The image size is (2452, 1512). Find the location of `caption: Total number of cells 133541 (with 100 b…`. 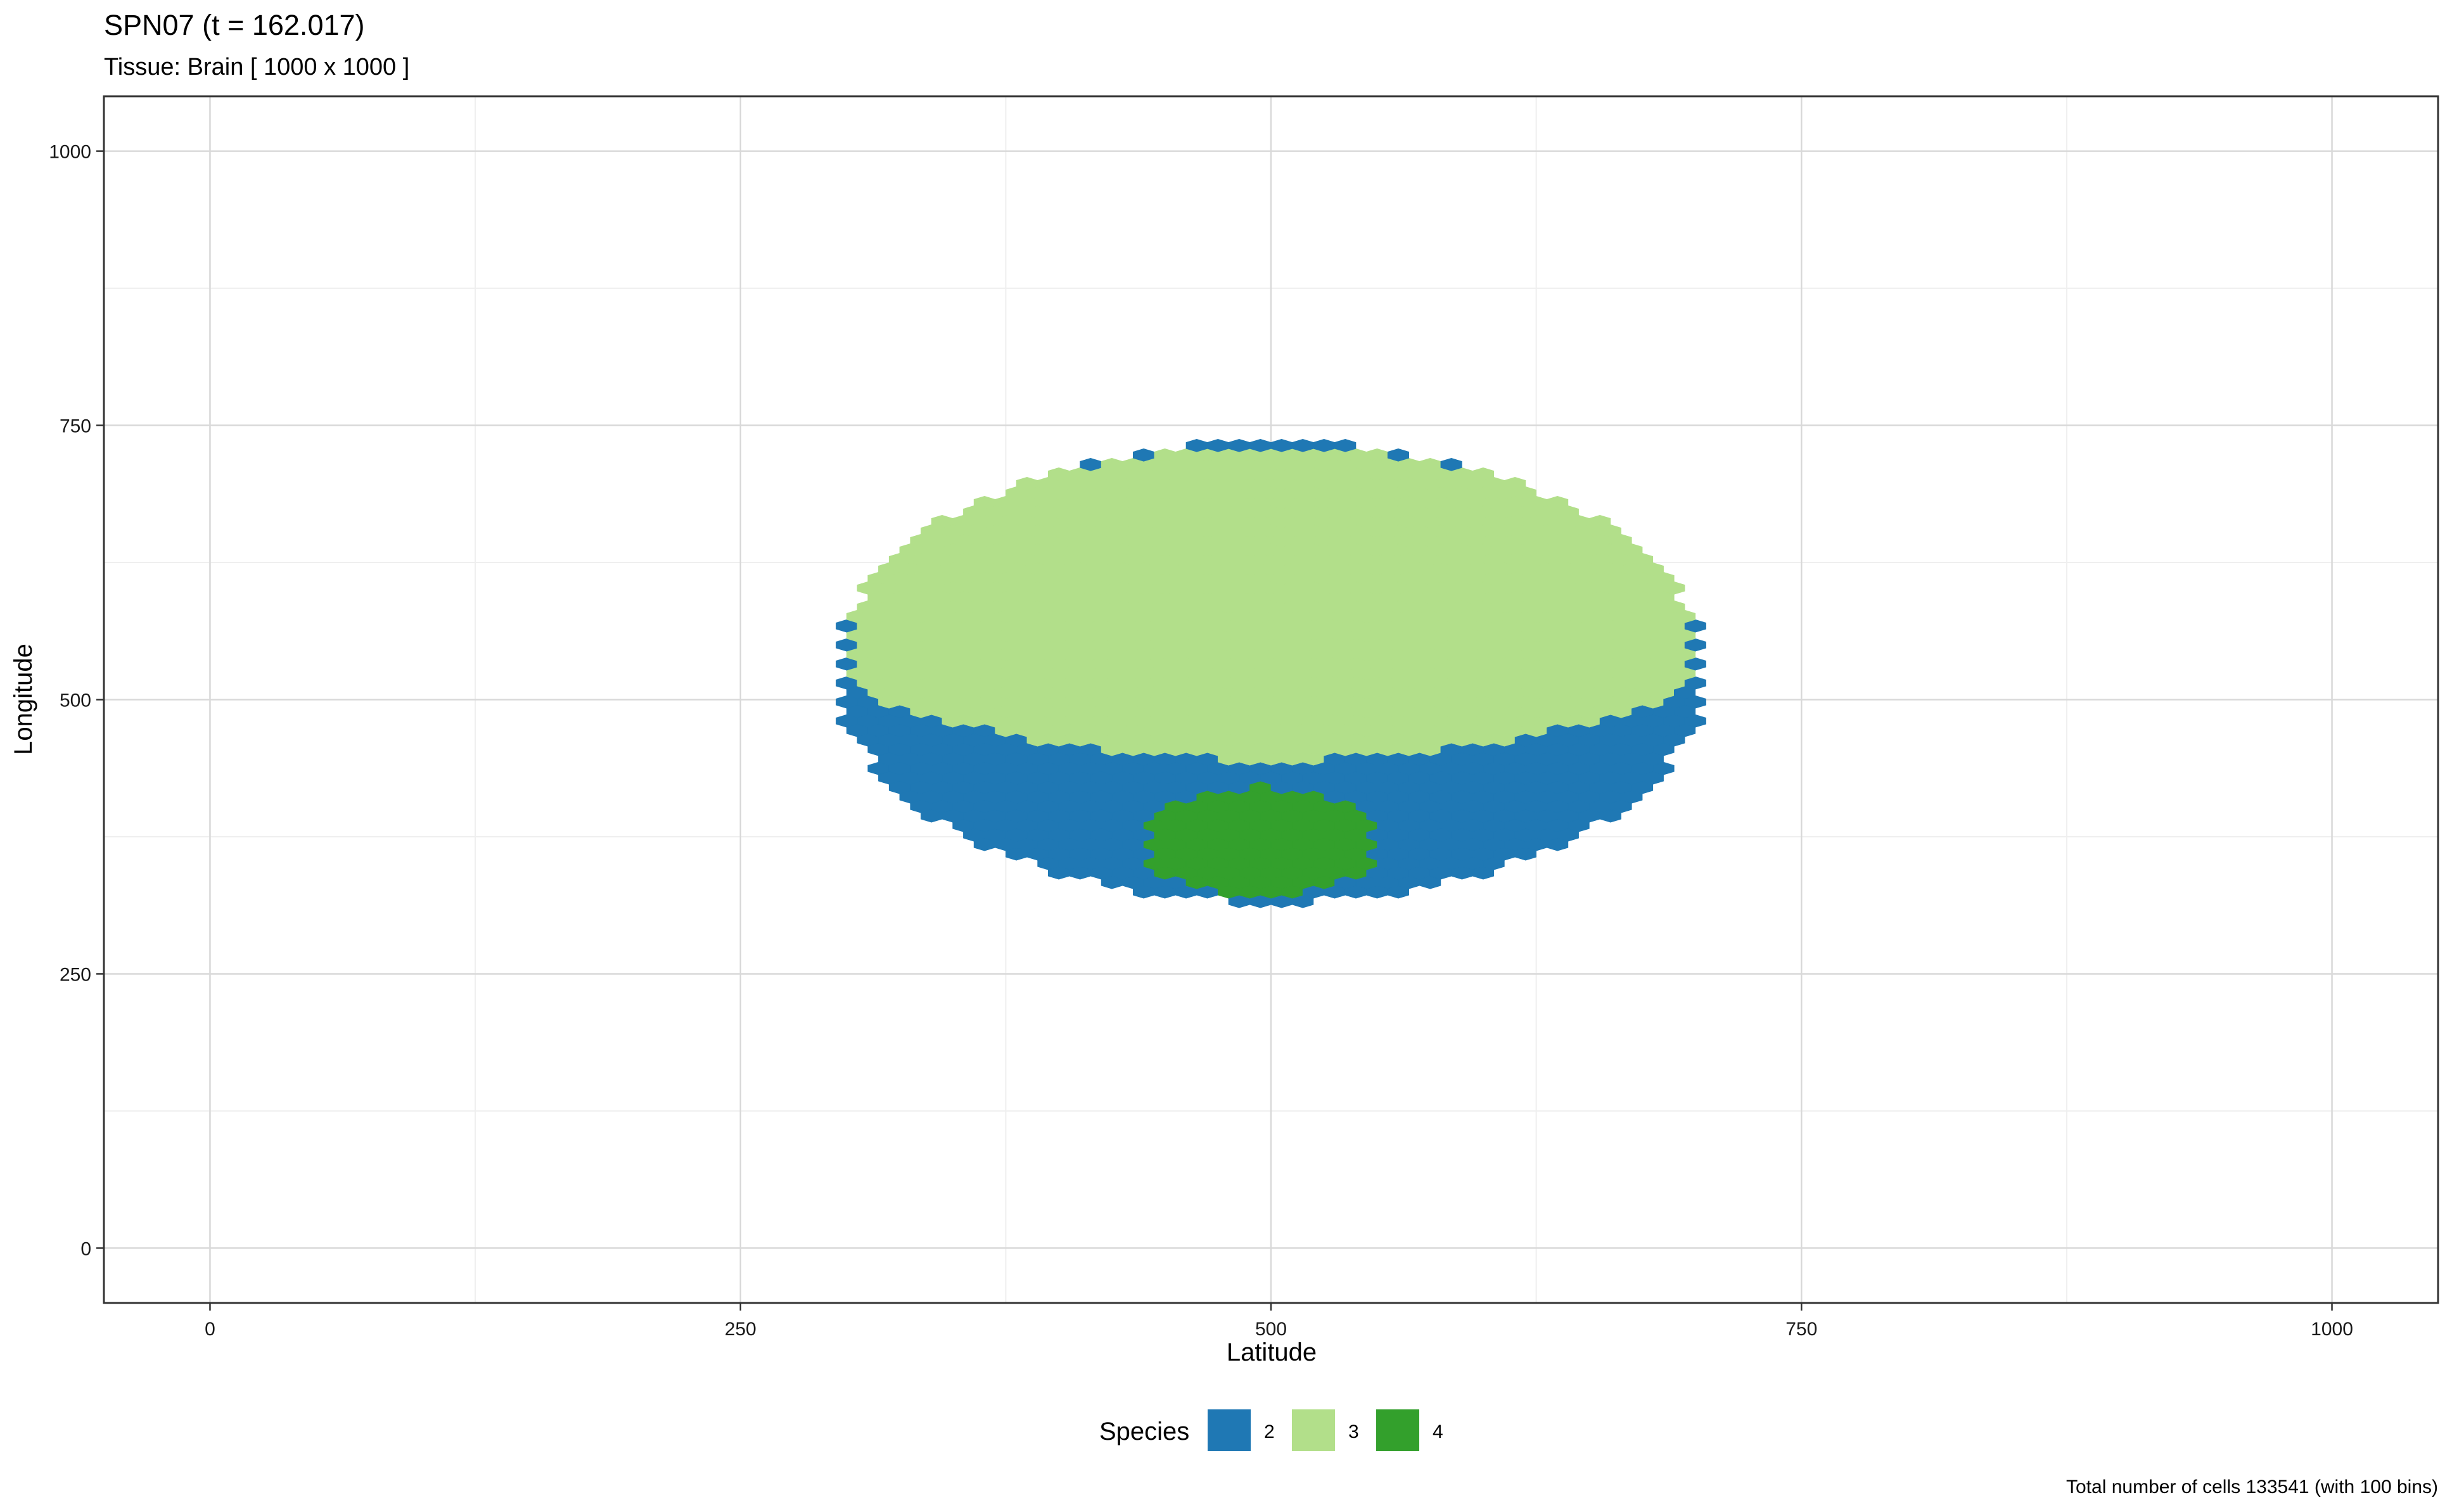

caption: Total number of cells 133541 (with 100 b… is located at coordinates (2252, 1487).